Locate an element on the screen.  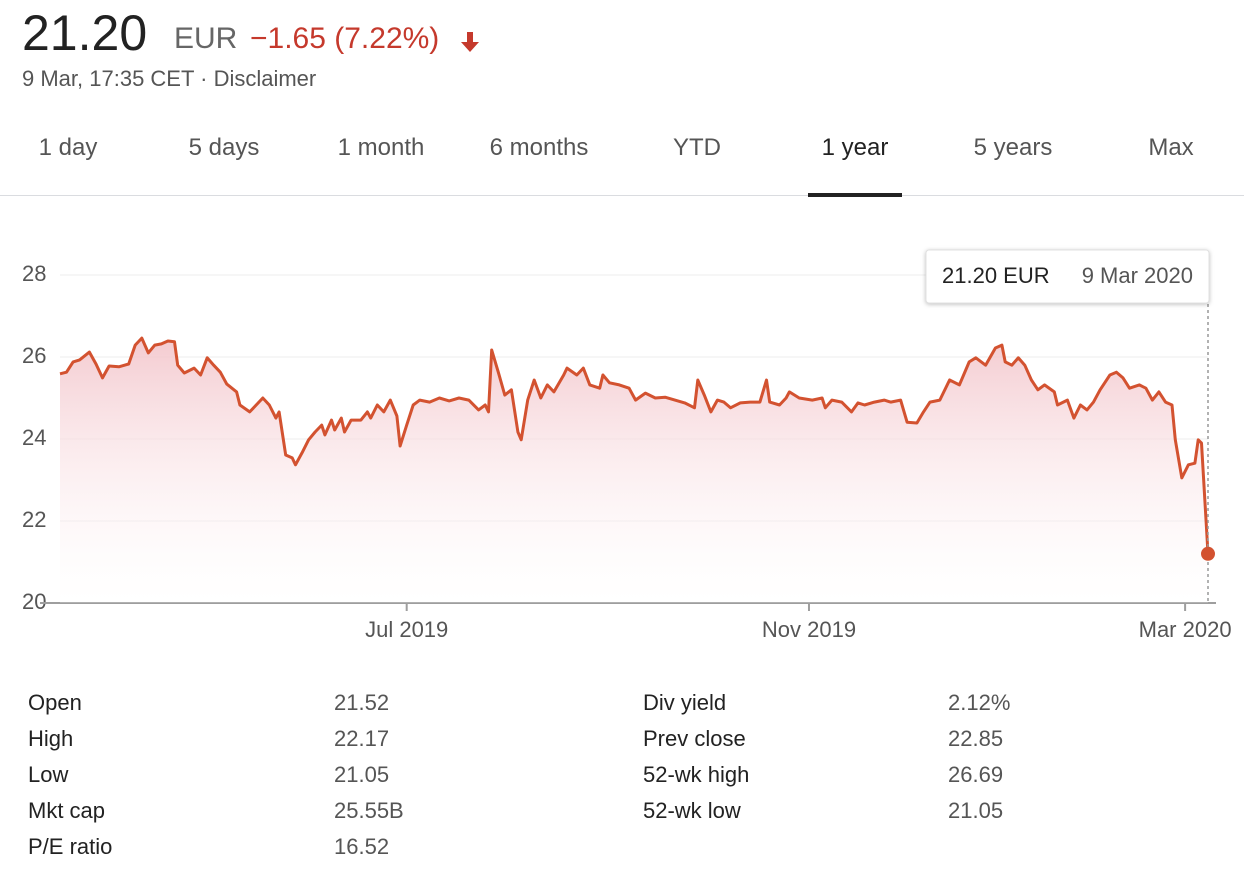
timestamp: 9 Mar, 17:35 CET · Disclaimer is located at coordinates (169, 78).